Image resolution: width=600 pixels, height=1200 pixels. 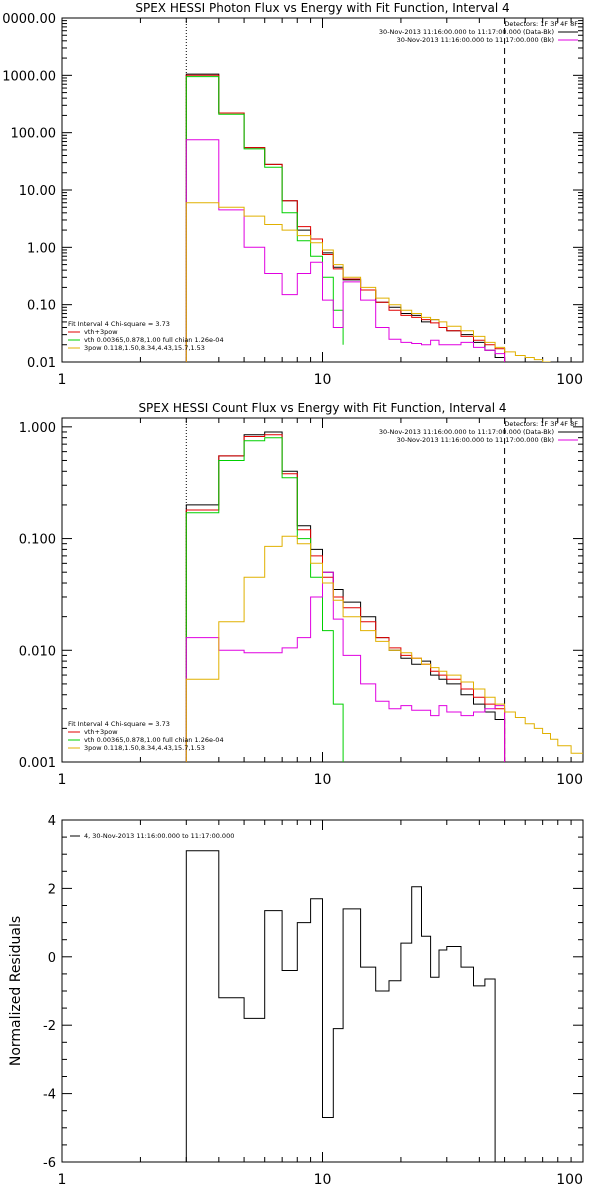 What do you see at coordinates (52, 821) in the screenshot?
I see `y-tick-label: 4` at bounding box center [52, 821].